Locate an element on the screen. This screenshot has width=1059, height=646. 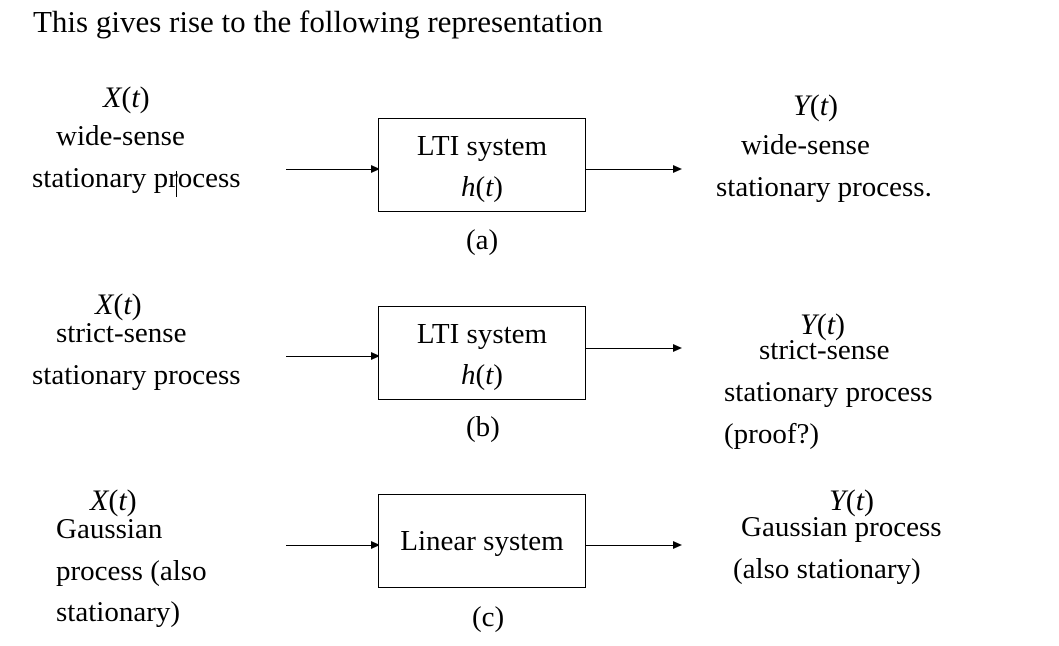
output-label-line: (proof?) is located at coordinates (772, 434).